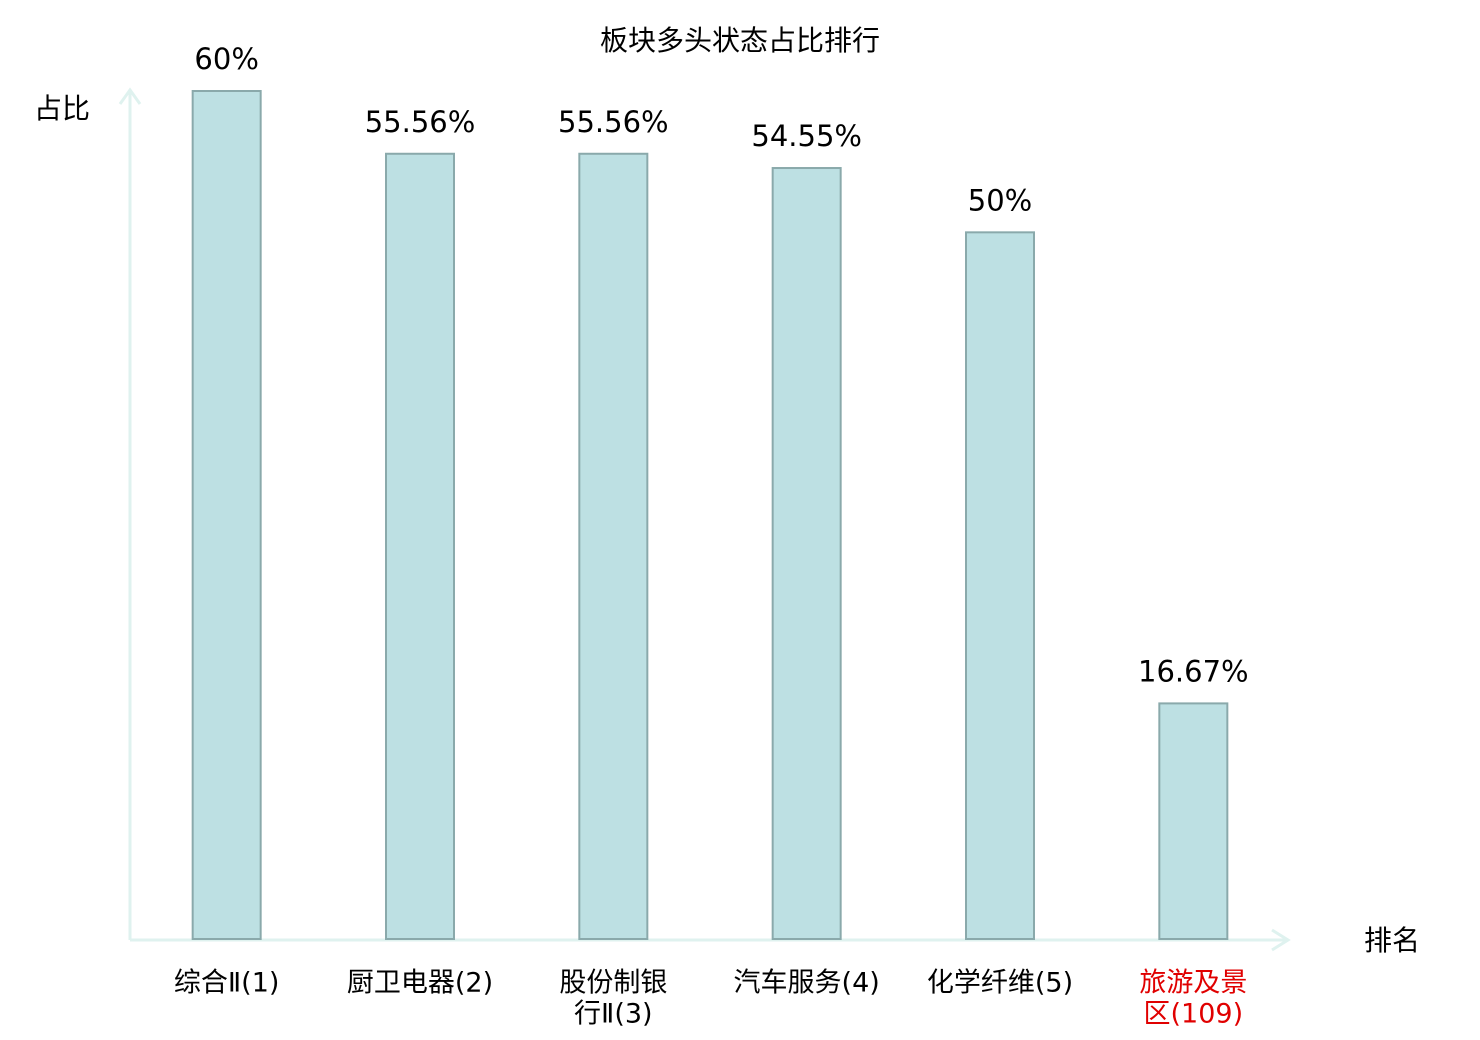 The image size is (1480, 1040). Describe the element at coordinates (613, 983) in the screenshot. I see `x-tick-label: 股份制银` at that location.